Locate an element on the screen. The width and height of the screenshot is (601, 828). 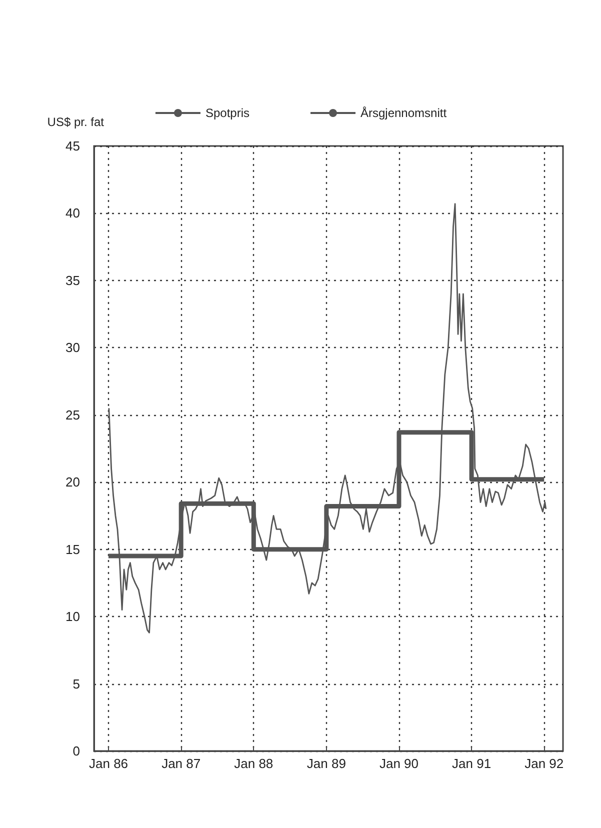
x-tick-label: Jan 88 is located at coordinates (254, 763).